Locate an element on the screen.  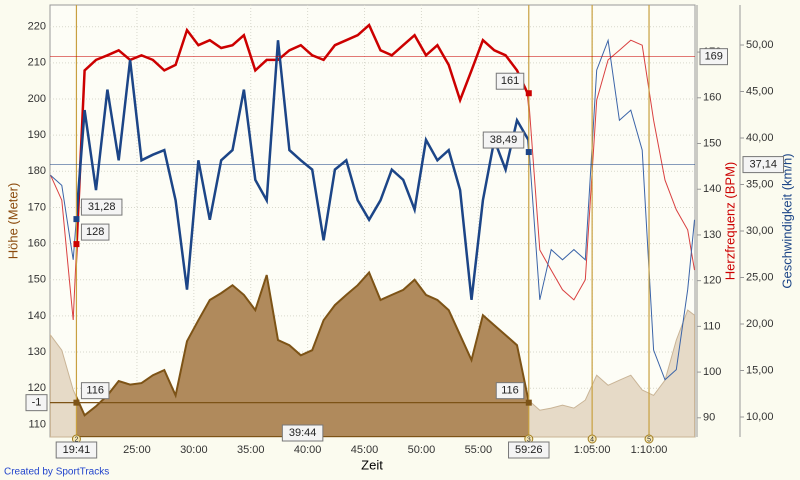
x-tick-label: 40:00 is located at coordinates (308, 450).